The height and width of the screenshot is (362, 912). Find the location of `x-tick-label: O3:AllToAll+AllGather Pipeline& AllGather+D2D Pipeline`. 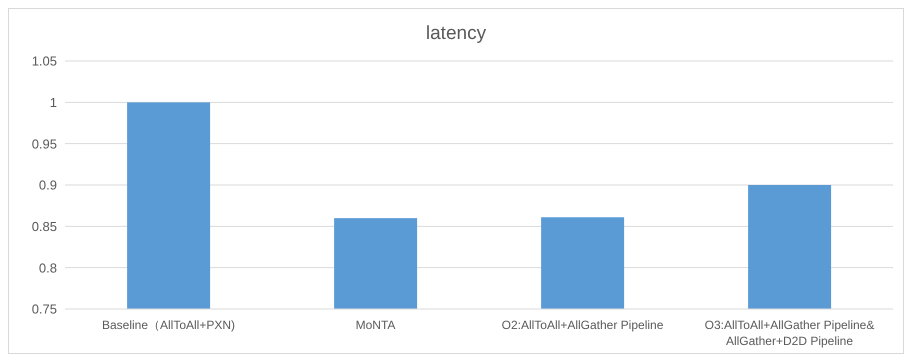

x-tick-label: O3:AllToAll+AllGather Pipeline& AllGather+D2D Pipeline is located at coordinates (789, 333).